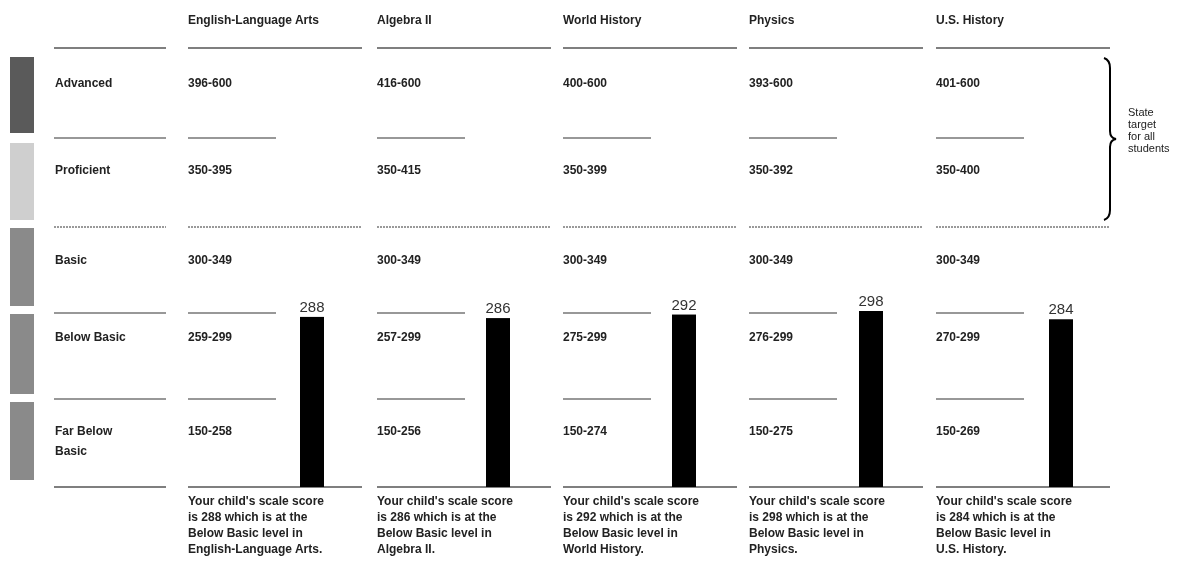 This screenshot has height=569, width=1193. What do you see at coordinates (1004, 525) in the screenshot?
I see `text: Your child's scale score is 284 which is at the Below Basic level in U.S. History.` at bounding box center [1004, 525].